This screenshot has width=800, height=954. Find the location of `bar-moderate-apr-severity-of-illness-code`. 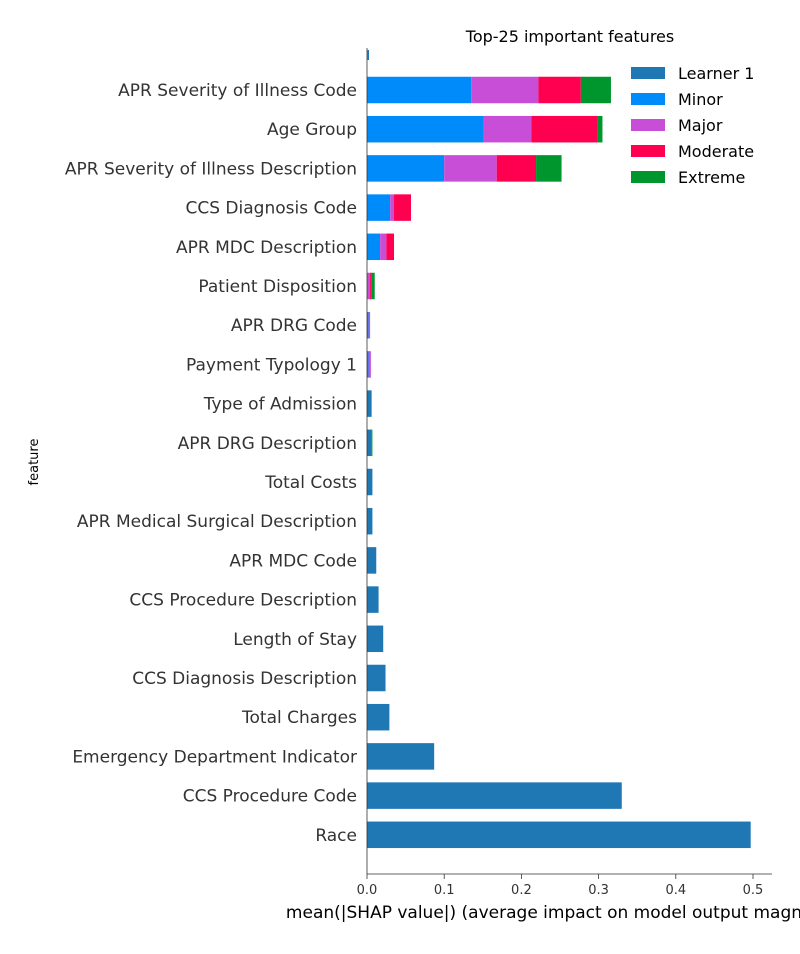

bar-moderate-apr-severity-of-illness-code is located at coordinates (559, 90).